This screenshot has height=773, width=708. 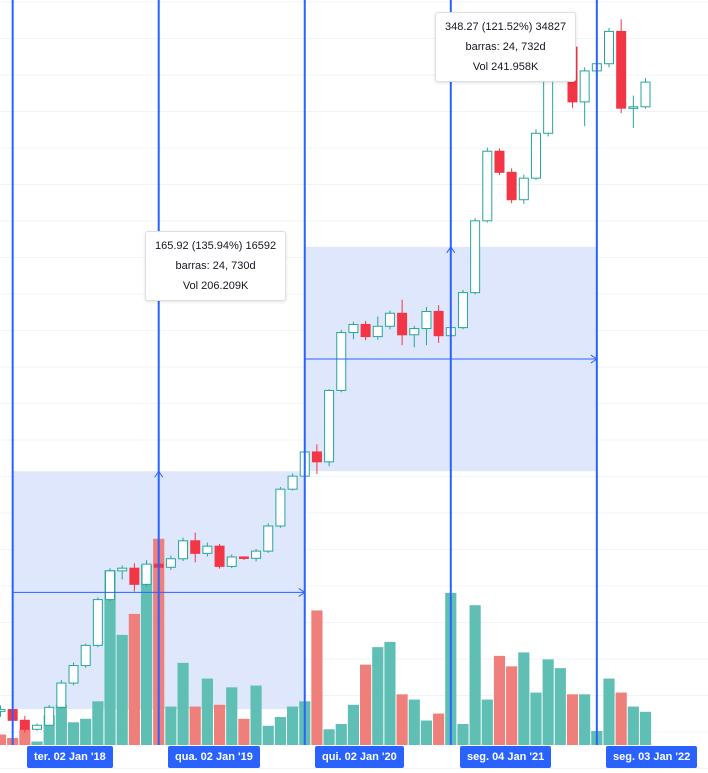 What do you see at coordinates (505, 67) in the screenshot?
I see `measure-volume: Vol 241.958K` at bounding box center [505, 67].